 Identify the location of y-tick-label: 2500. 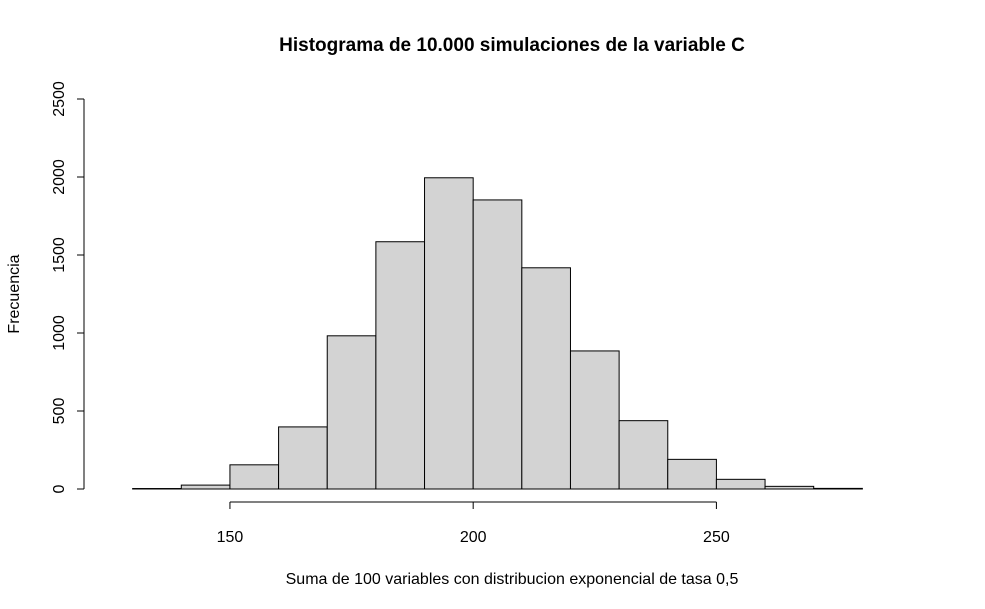
(59, 99).